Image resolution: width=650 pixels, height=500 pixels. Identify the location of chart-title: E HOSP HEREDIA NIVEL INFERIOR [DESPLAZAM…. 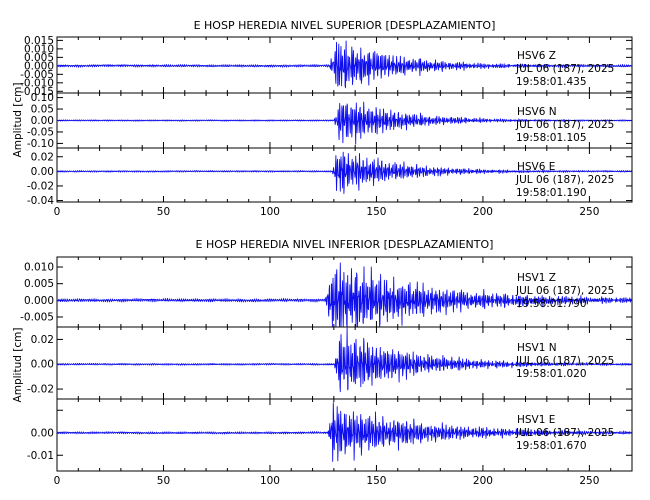
(345, 244).